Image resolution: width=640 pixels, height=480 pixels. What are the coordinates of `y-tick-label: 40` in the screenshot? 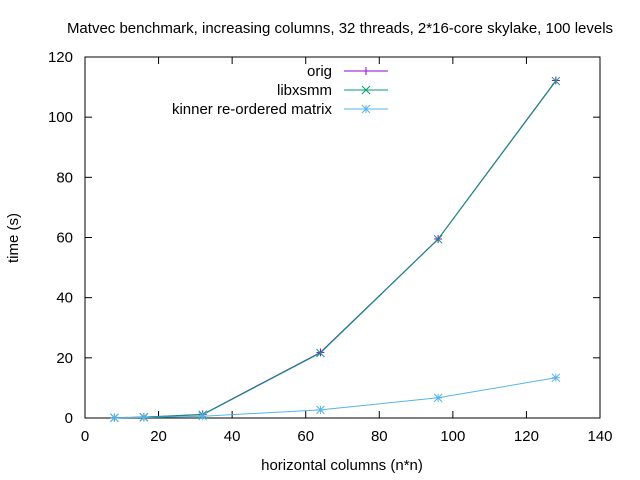 It's located at (64, 298).